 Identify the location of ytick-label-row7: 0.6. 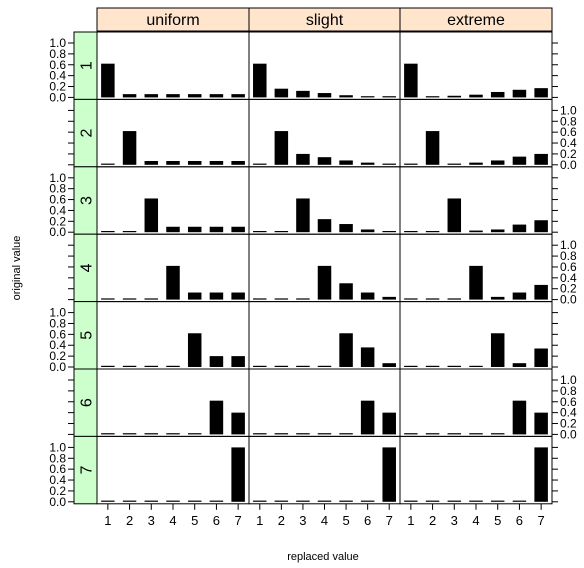
(57, 469).